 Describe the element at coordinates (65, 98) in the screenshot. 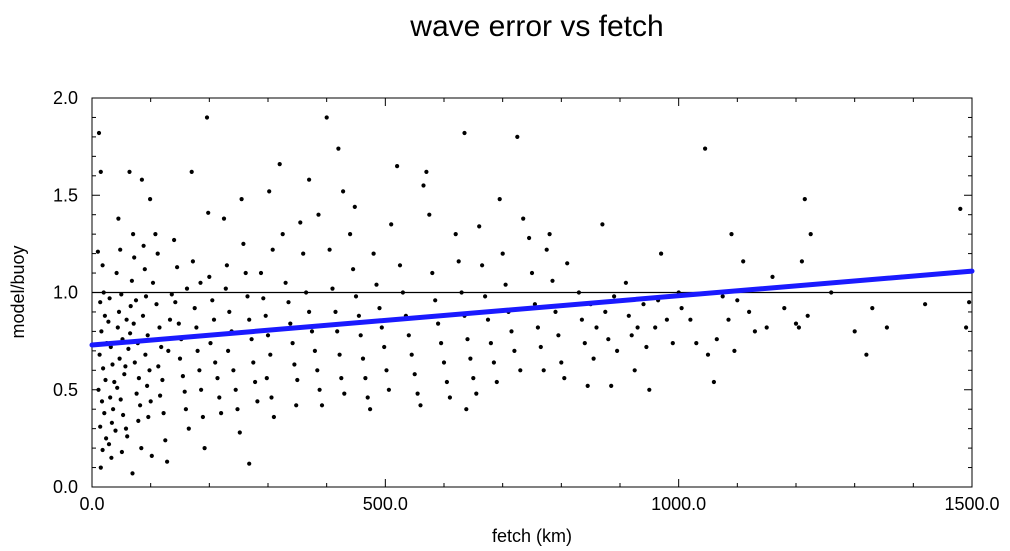

I see `y-tick-label: 2.0` at that location.